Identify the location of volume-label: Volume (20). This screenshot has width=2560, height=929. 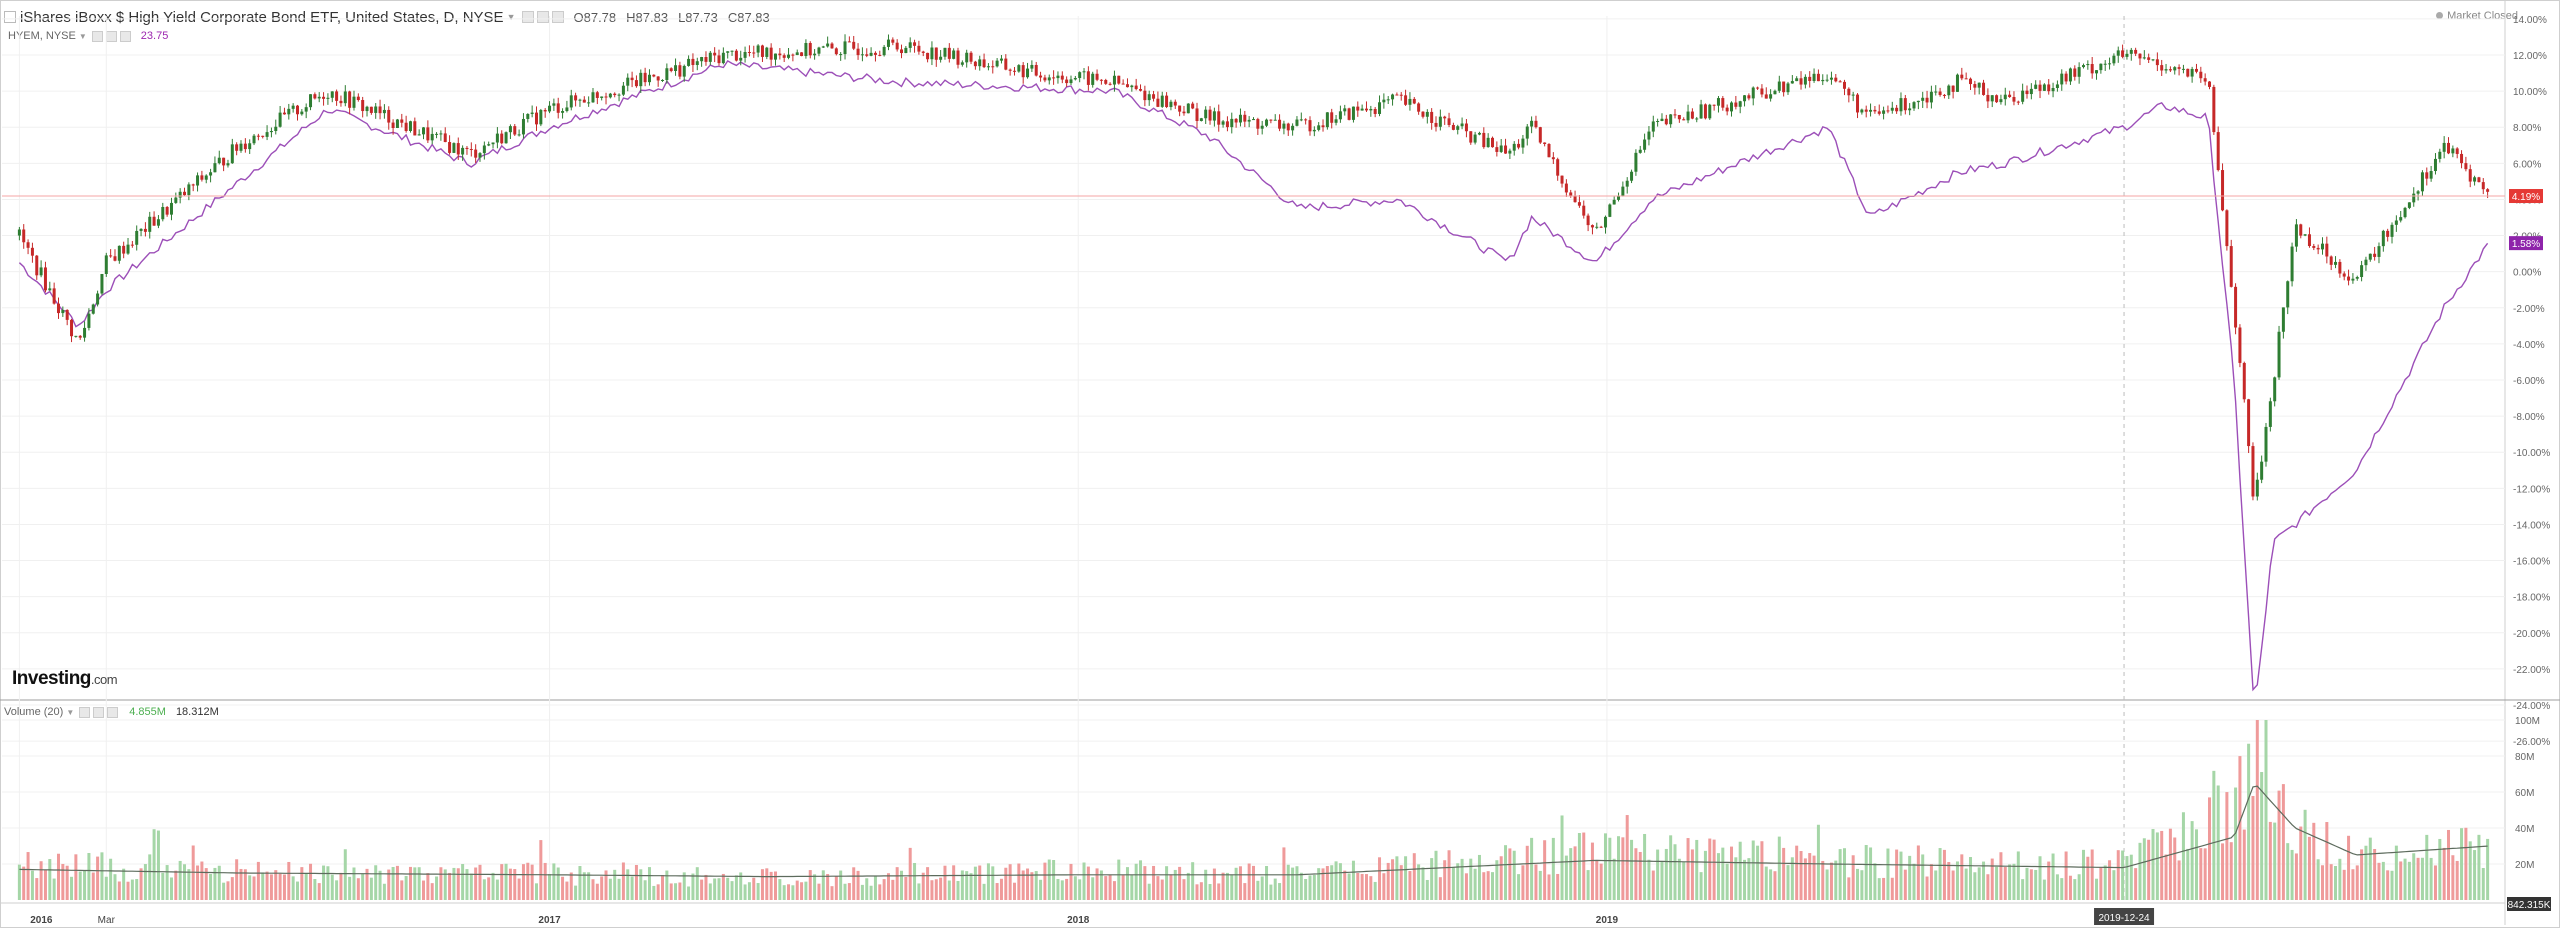
(34, 712).